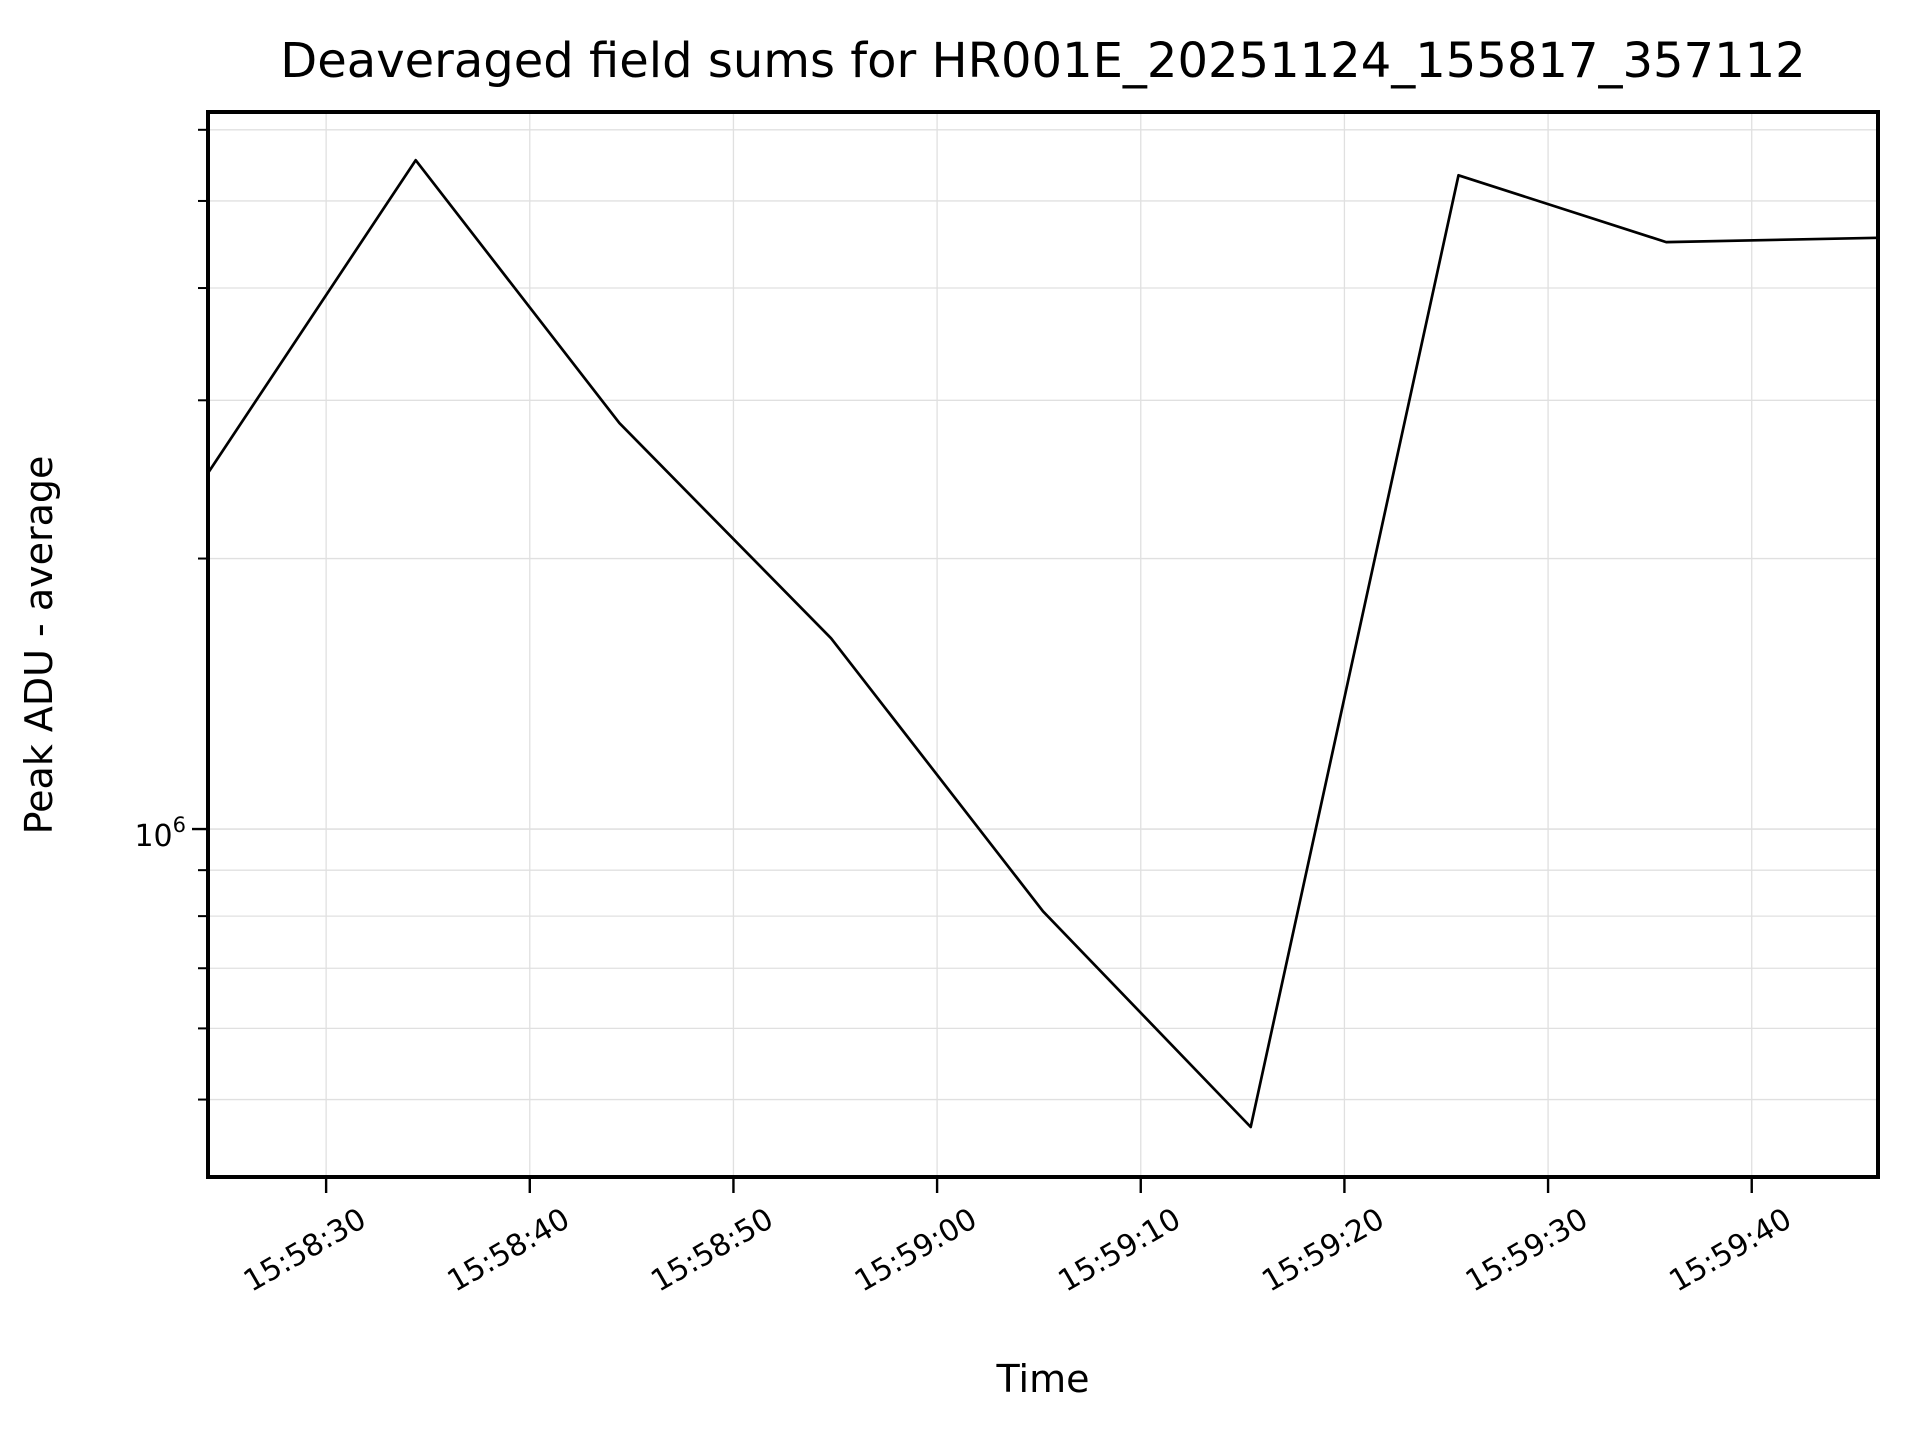  I want to click on y-axis-label: Peak ADU - average, so click(39, 645).